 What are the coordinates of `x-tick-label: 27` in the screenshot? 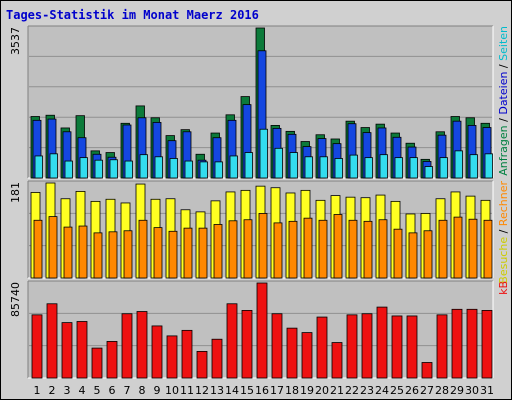 It's located at (427, 390).